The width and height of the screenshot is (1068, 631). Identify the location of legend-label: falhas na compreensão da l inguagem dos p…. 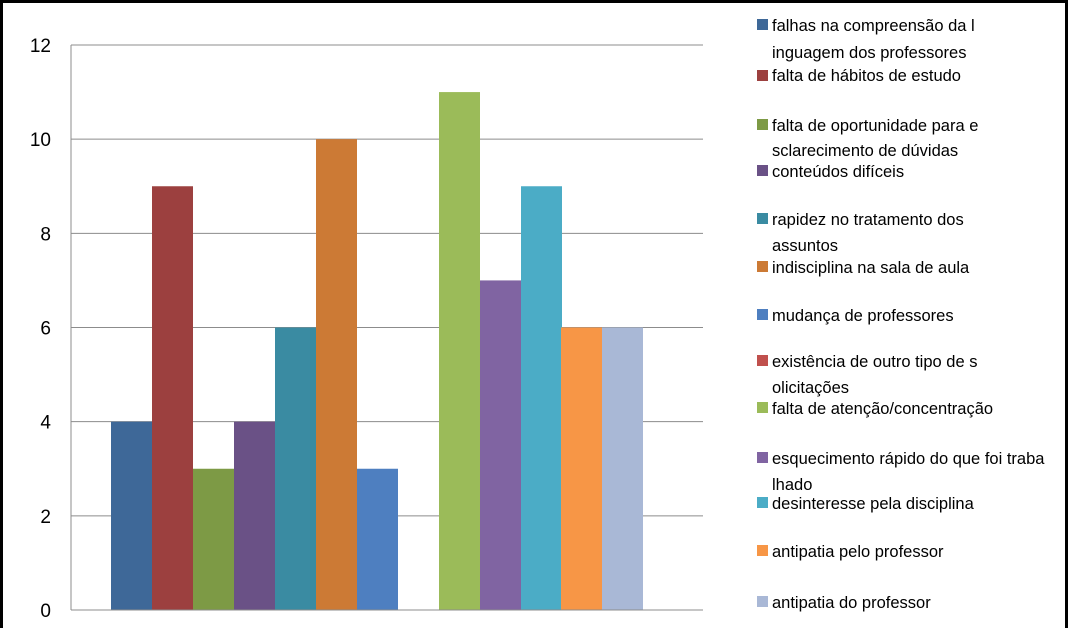
(873, 39).